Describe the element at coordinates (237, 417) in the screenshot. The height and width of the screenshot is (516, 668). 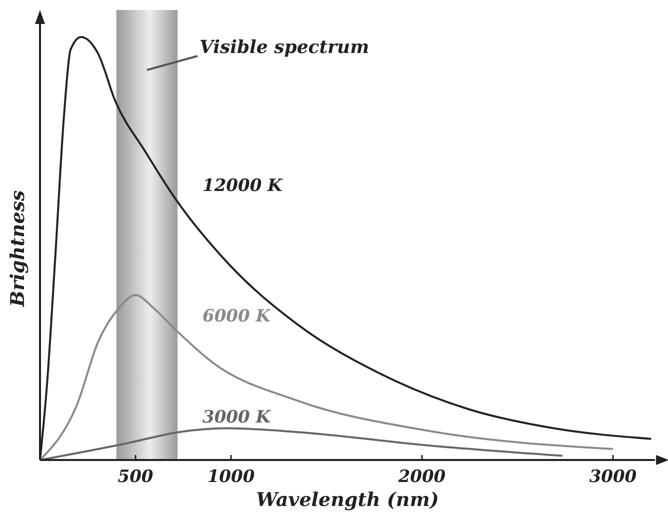
I see `series-label: 3000 K` at that location.